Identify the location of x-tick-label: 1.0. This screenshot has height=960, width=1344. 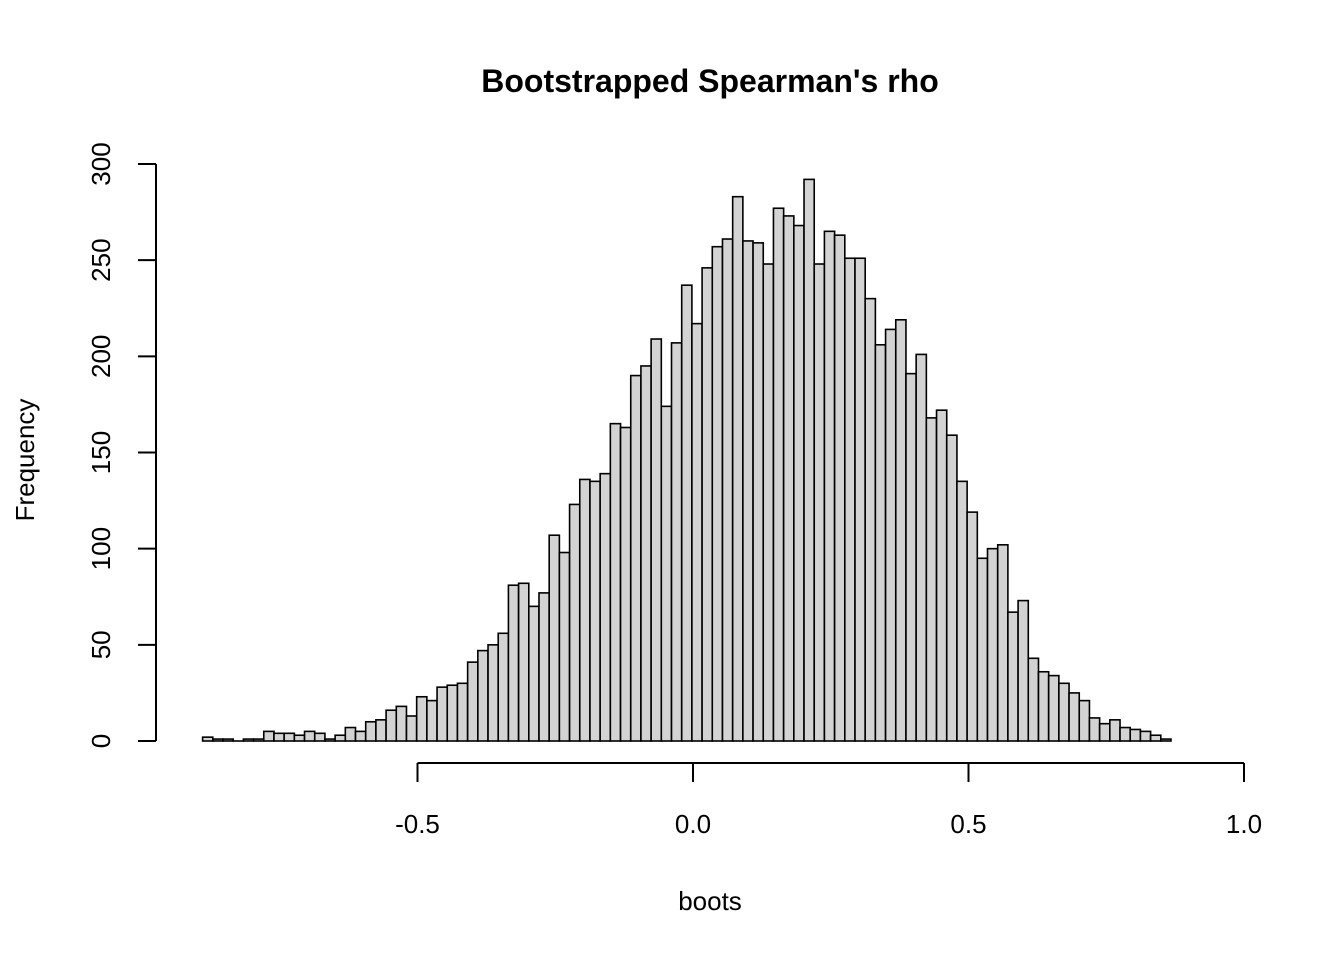
(1244, 824).